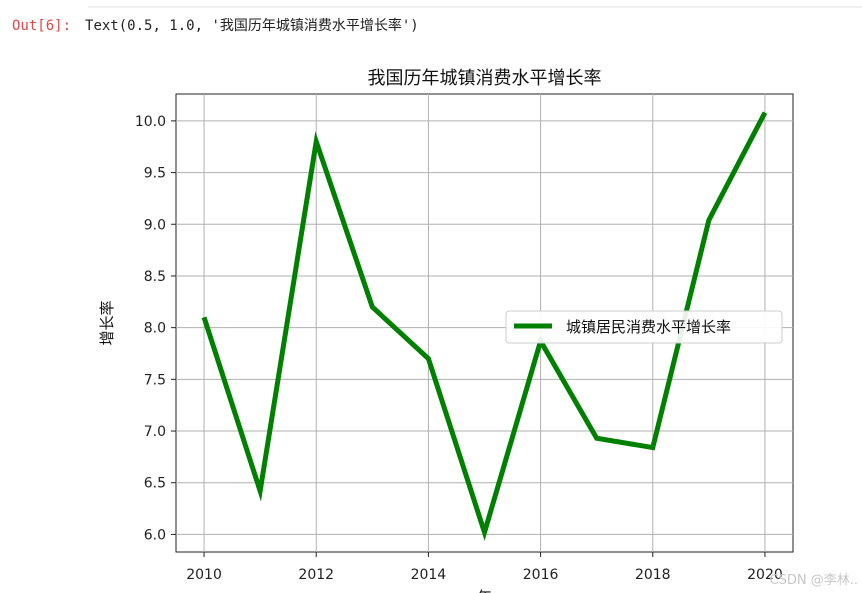 The image size is (862, 593). What do you see at coordinates (155, 225) in the screenshot?
I see `y-tick-label: 9.0` at bounding box center [155, 225].